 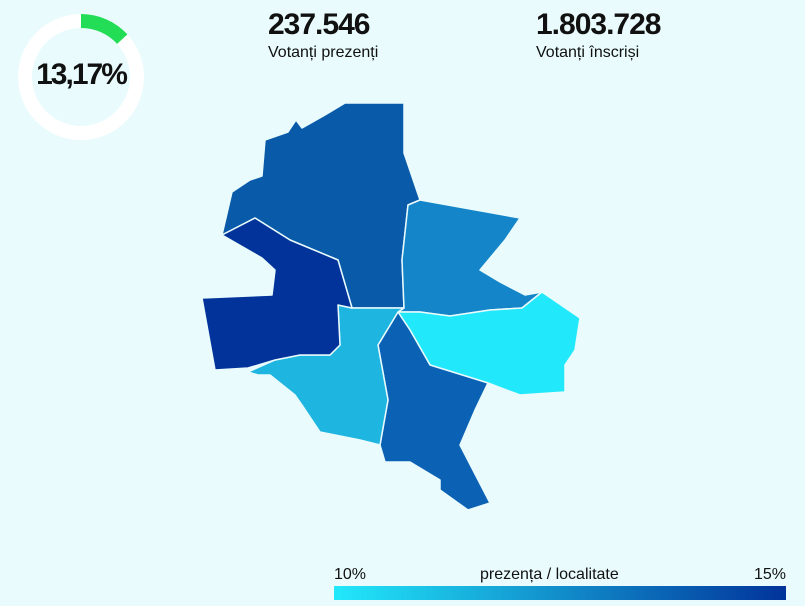 I want to click on stat-voters-registered: 1.803.728 Votanți înscriși, so click(x=598, y=35).